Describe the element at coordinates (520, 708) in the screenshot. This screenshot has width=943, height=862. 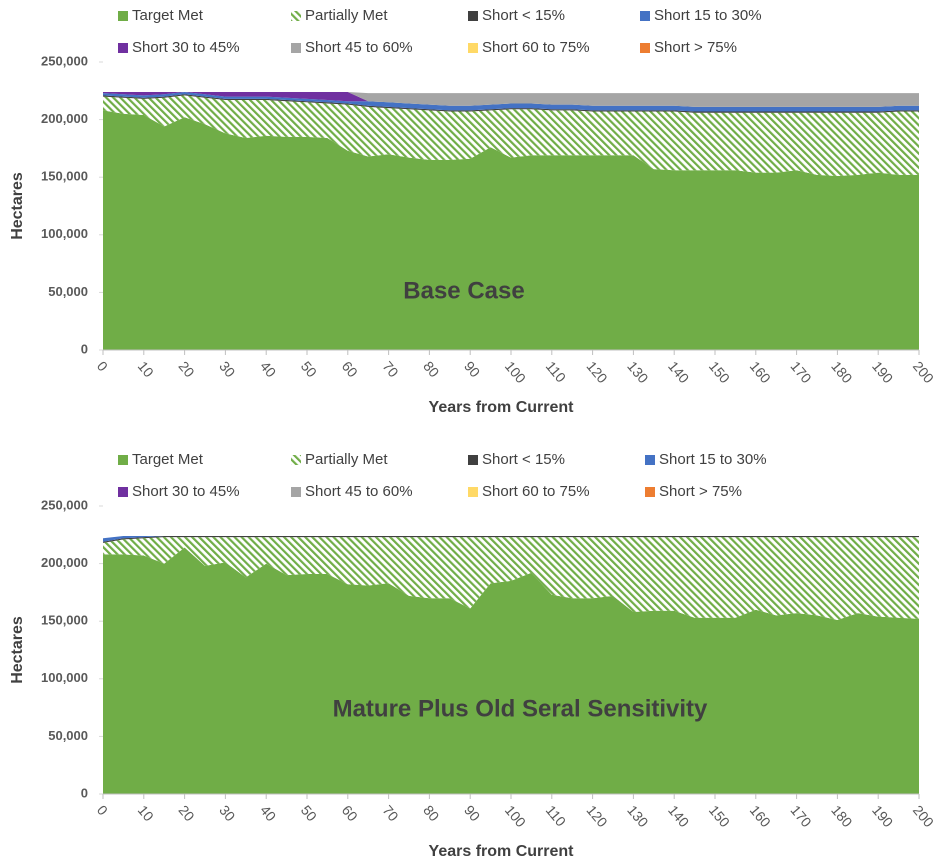
I see `annotation: Mature Plus Old Seral Sensitivity` at that location.